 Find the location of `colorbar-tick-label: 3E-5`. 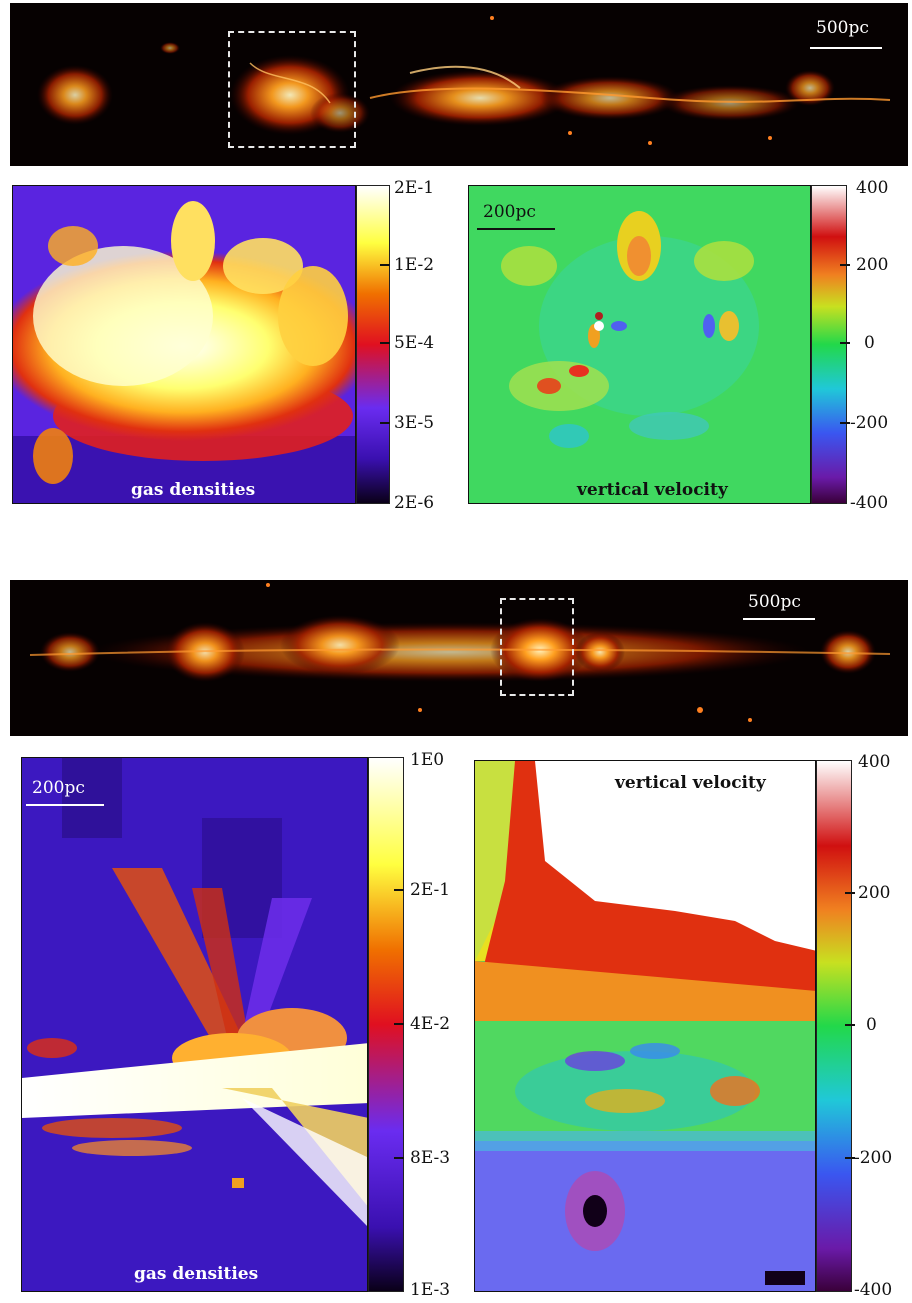

colorbar-tick-label: 3E-5 is located at coordinates (414, 423).